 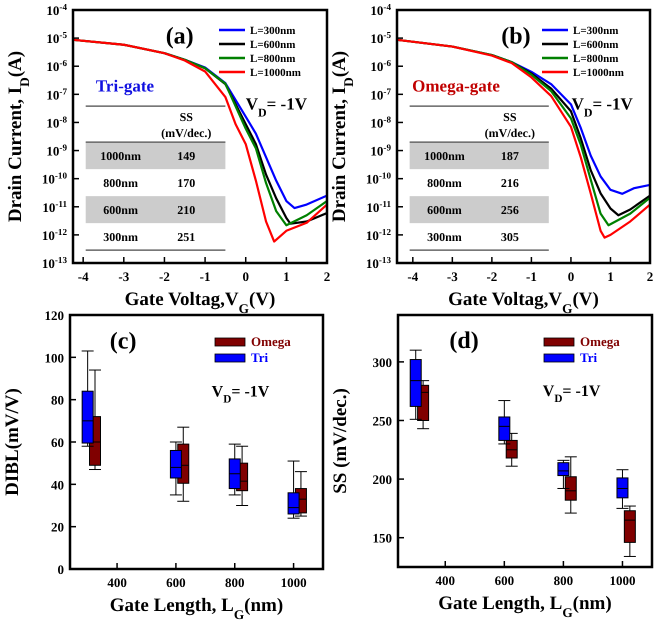 What do you see at coordinates (57, 442) in the screenshot?
I see `y-tick-label: 60` at bounding box center [57, 442].